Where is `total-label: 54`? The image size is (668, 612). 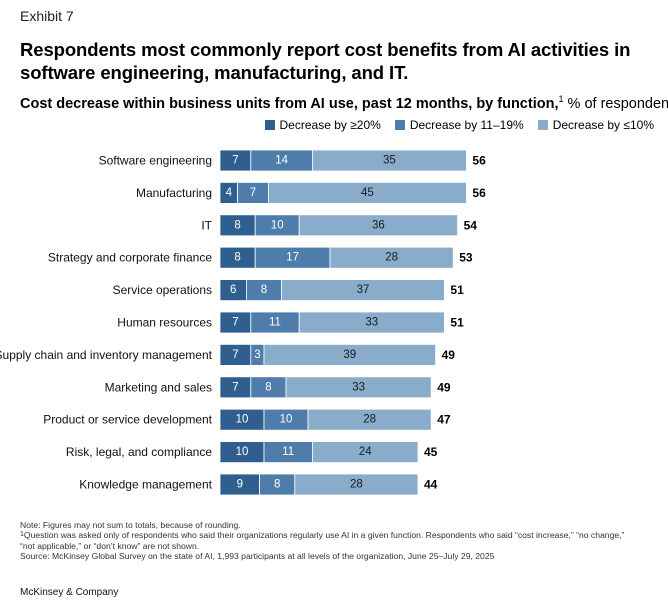 total-label: 54 is located at coordinates (471, 225).